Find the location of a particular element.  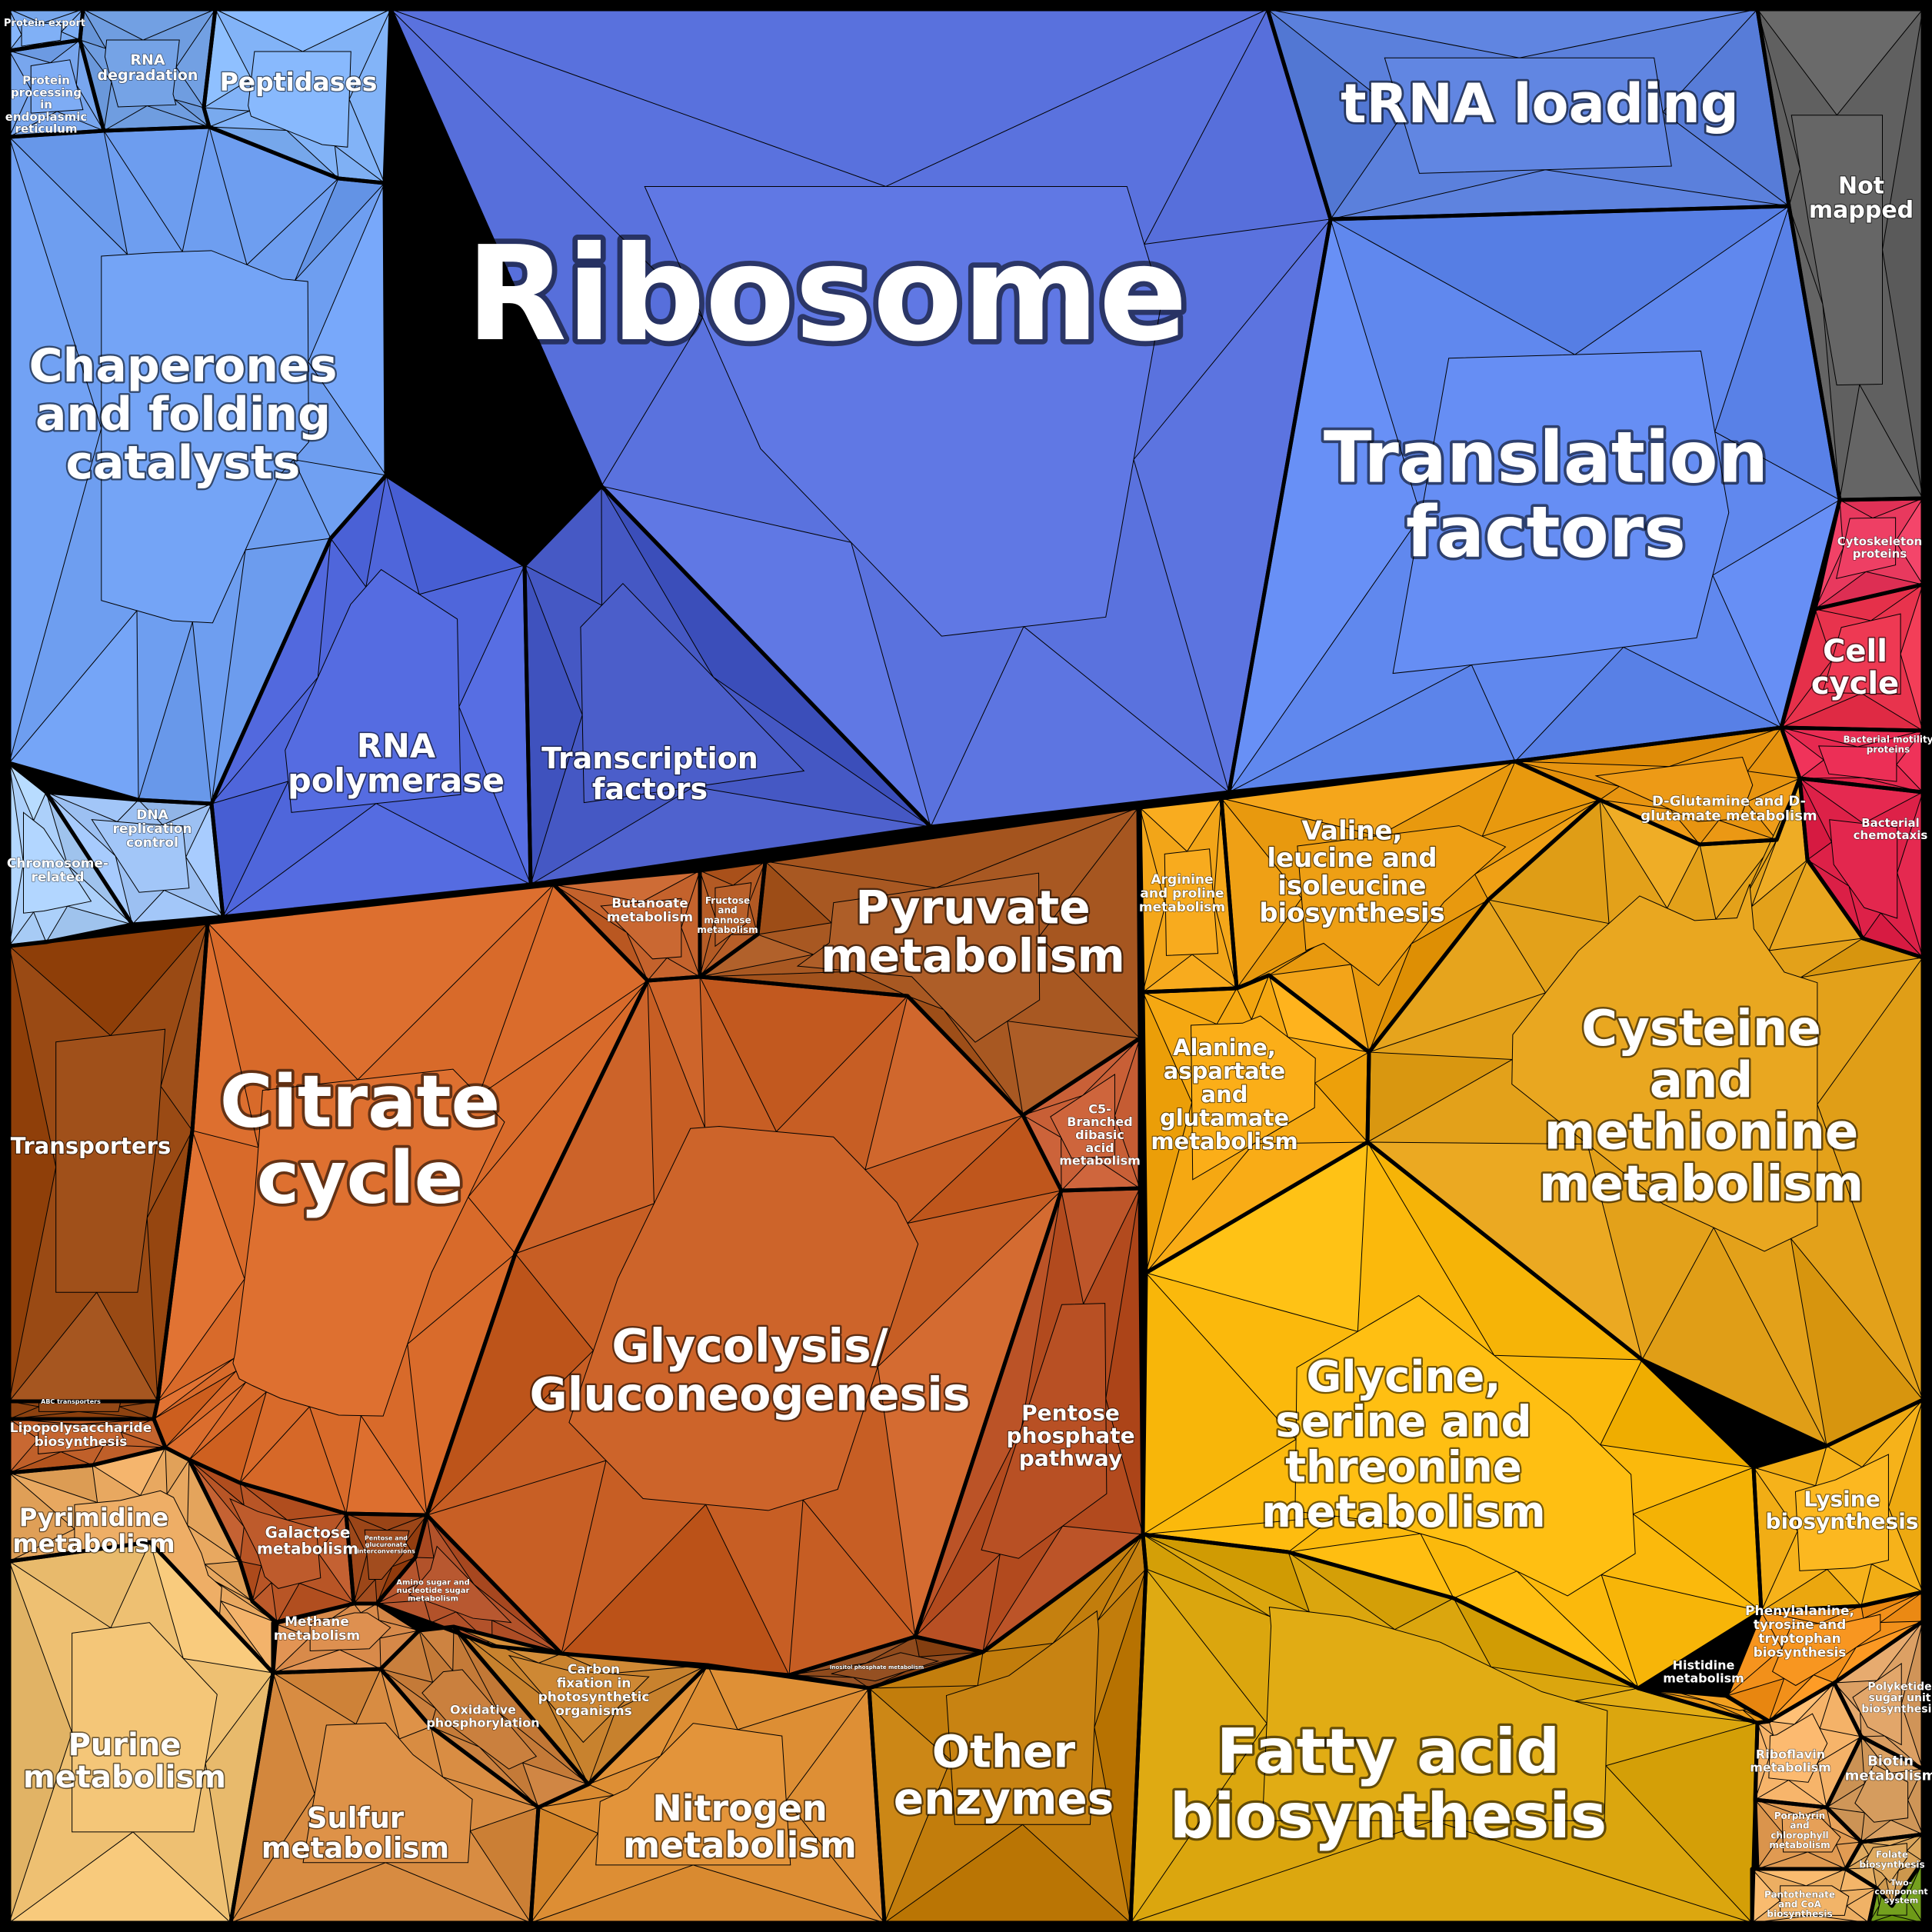

label-line: Branched is located at coordinates (1099, 1121).